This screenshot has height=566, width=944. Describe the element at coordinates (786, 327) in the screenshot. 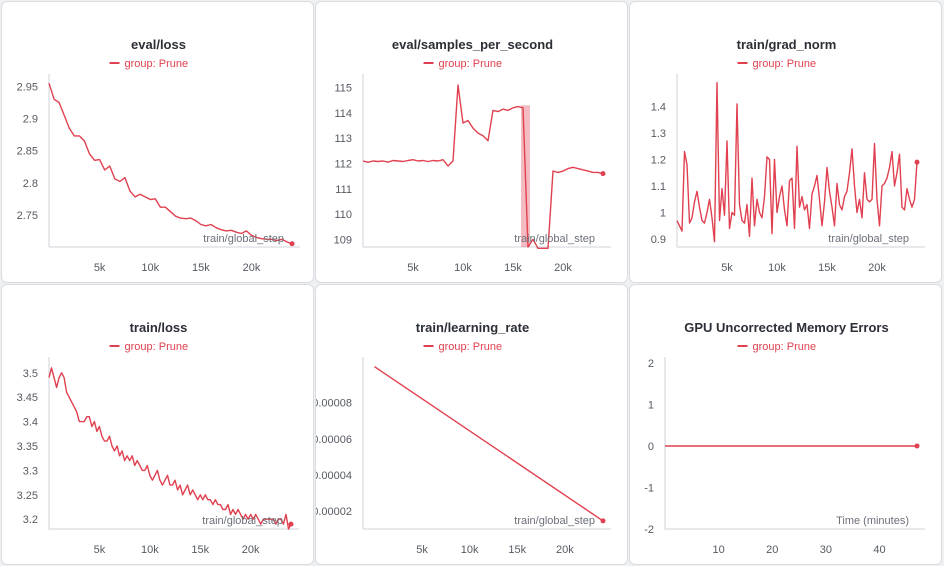

I see `chart-title: GPU Uncorrected Memory Errors` at that location.